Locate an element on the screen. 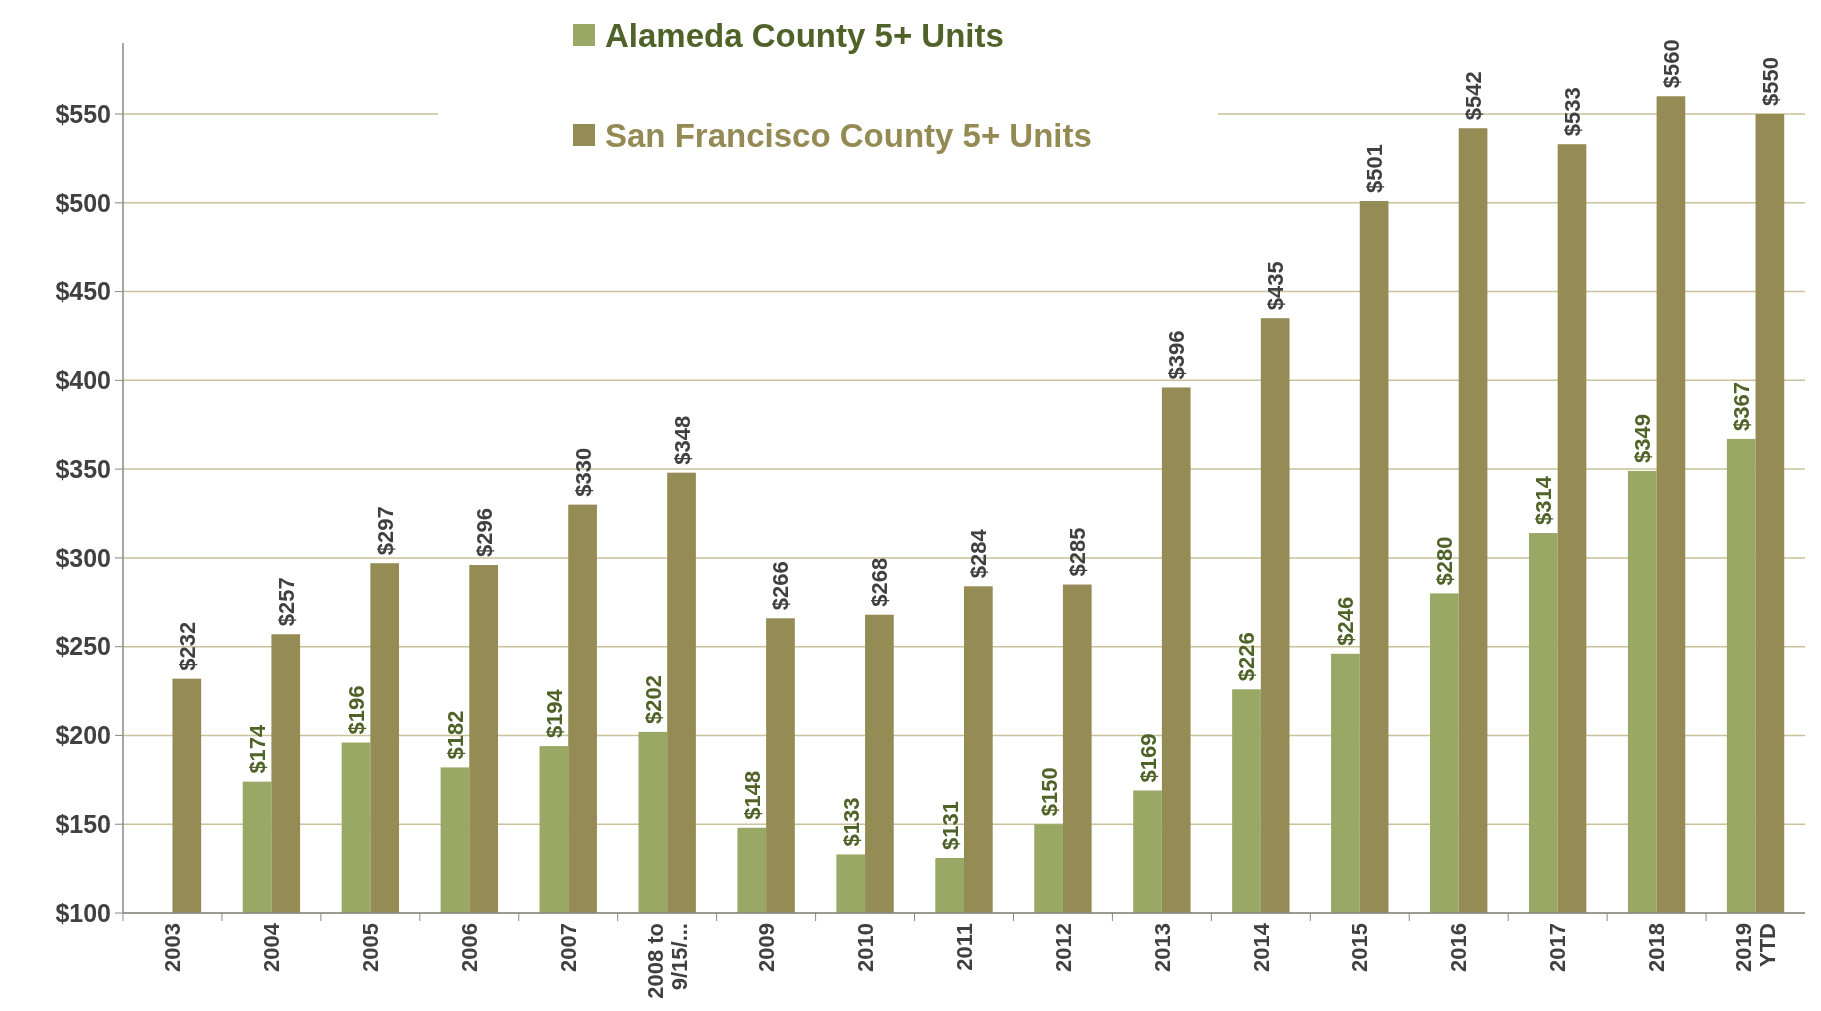 This screenshot has height=1011, width=1821. y-tick-label: $550 is located at coordinates (83, 113).